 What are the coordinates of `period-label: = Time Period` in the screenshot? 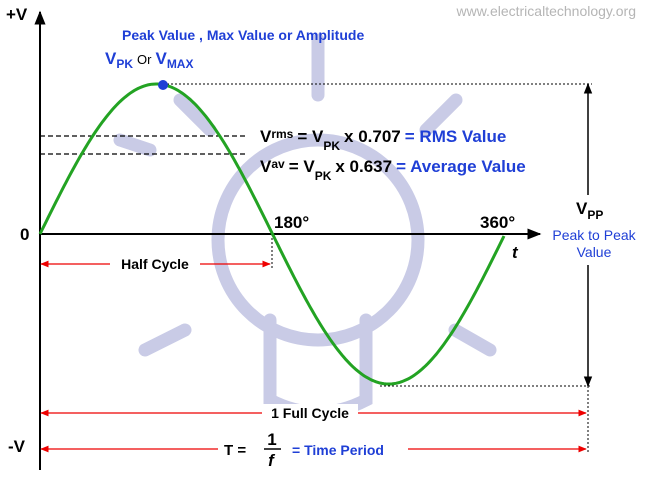 It's located at (338, 450).